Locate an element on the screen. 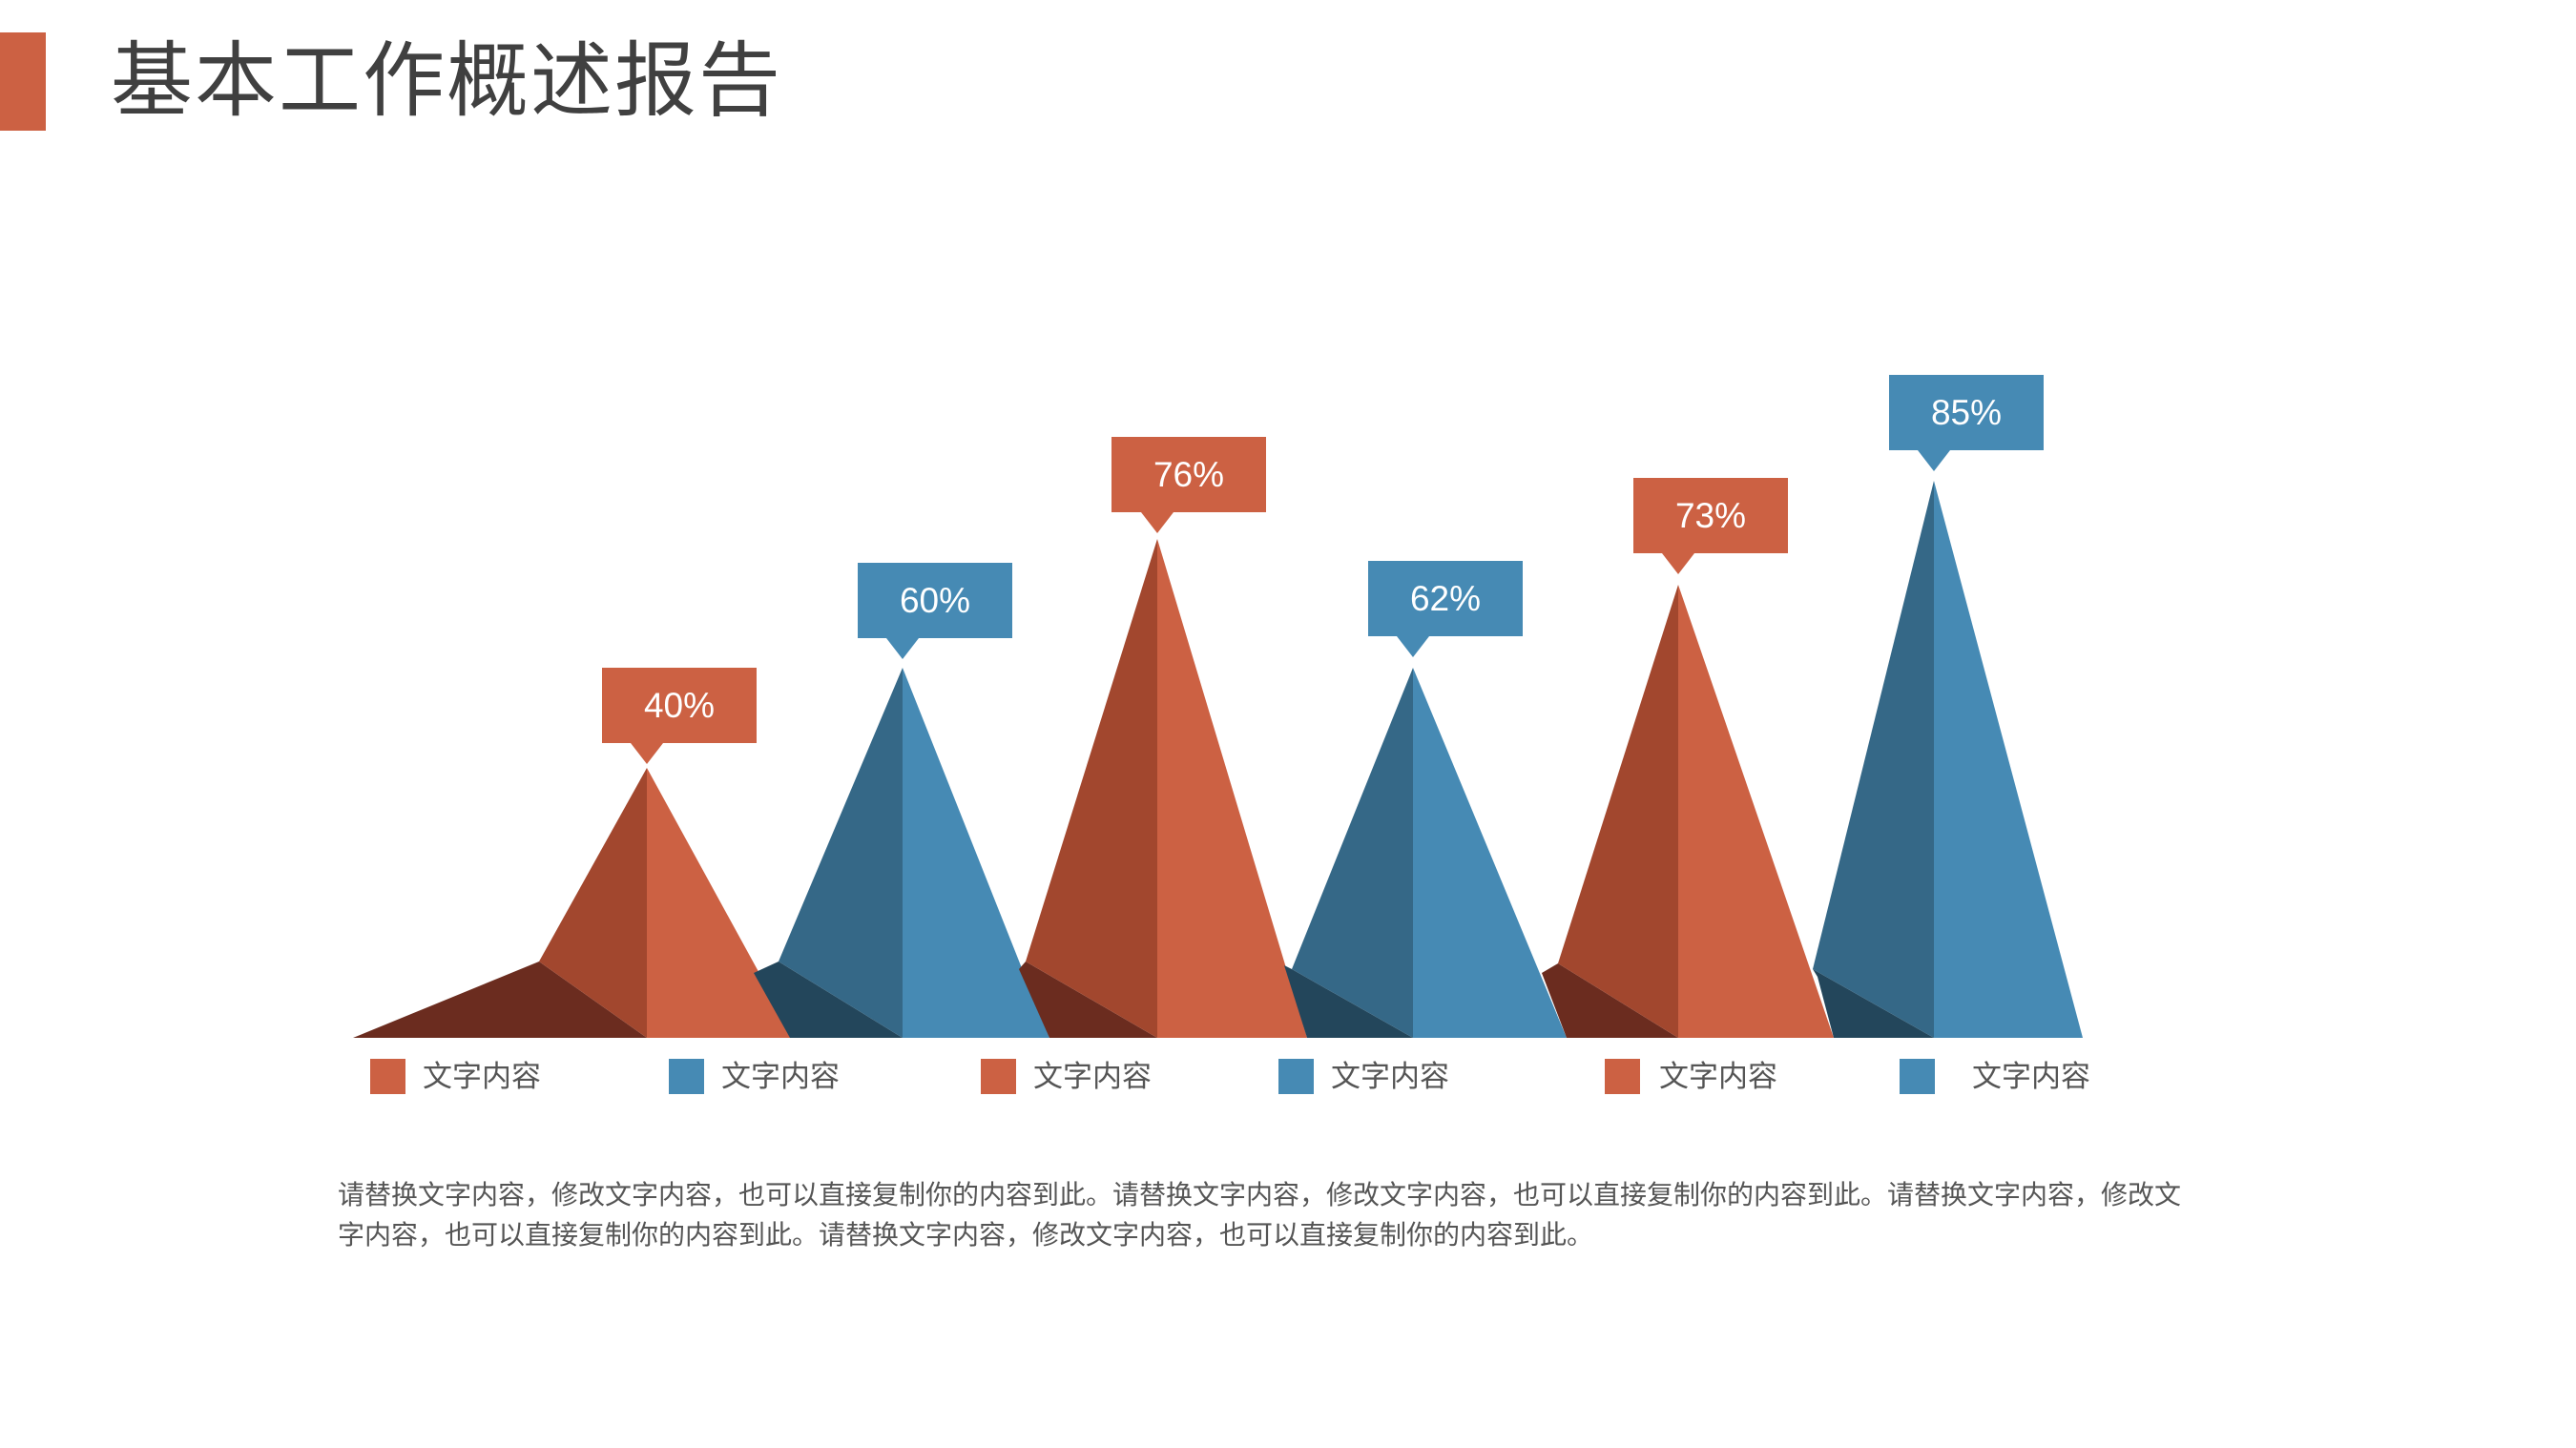 The width and height of the screenshot is (2576, 1448). value-callout-1: 40% is located at coordinates (679, 716).